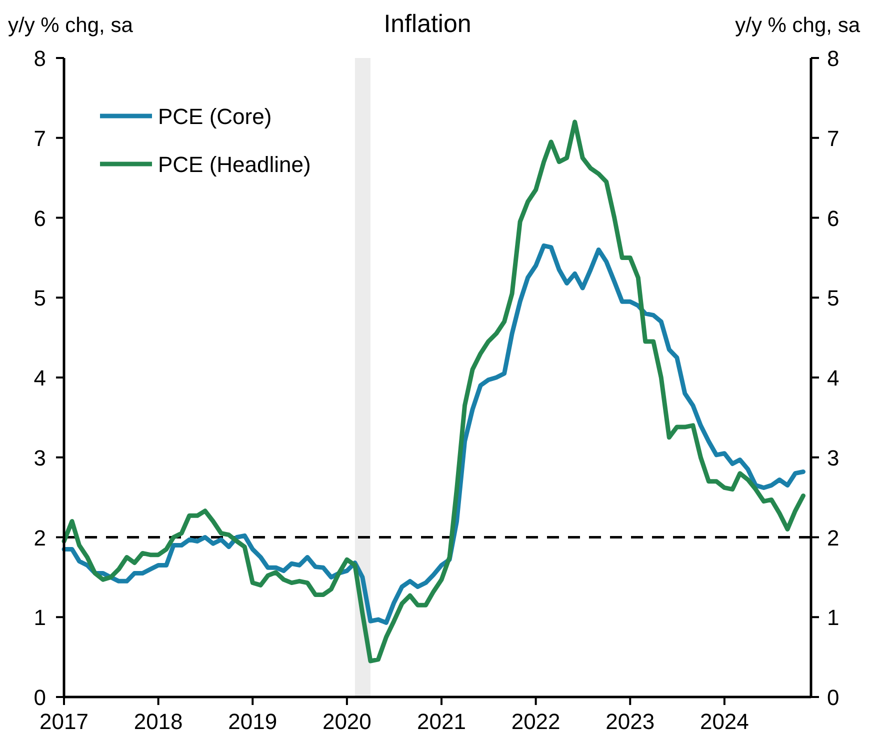 The image size is (870, 747). Describe the element at coordinates (40, 617) in the screenshot. I see `y-tick-label: 1` at that location.